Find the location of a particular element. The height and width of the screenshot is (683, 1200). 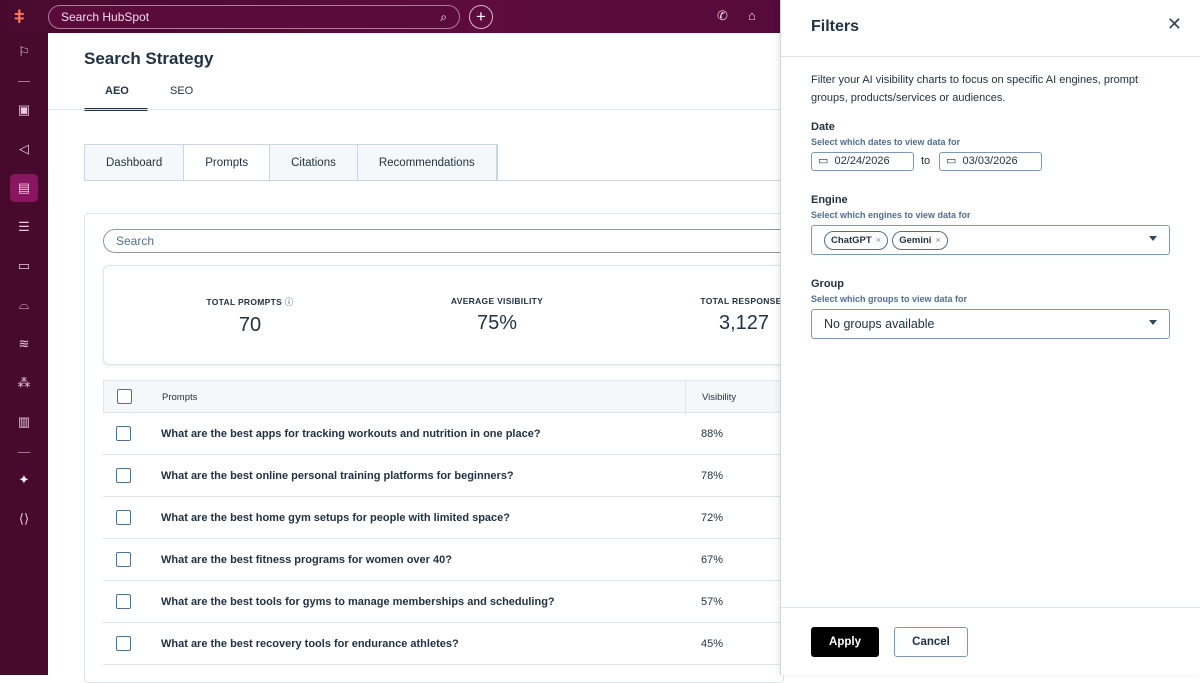

megaphone-icon: ◁ is located at coordinates (24, 148).